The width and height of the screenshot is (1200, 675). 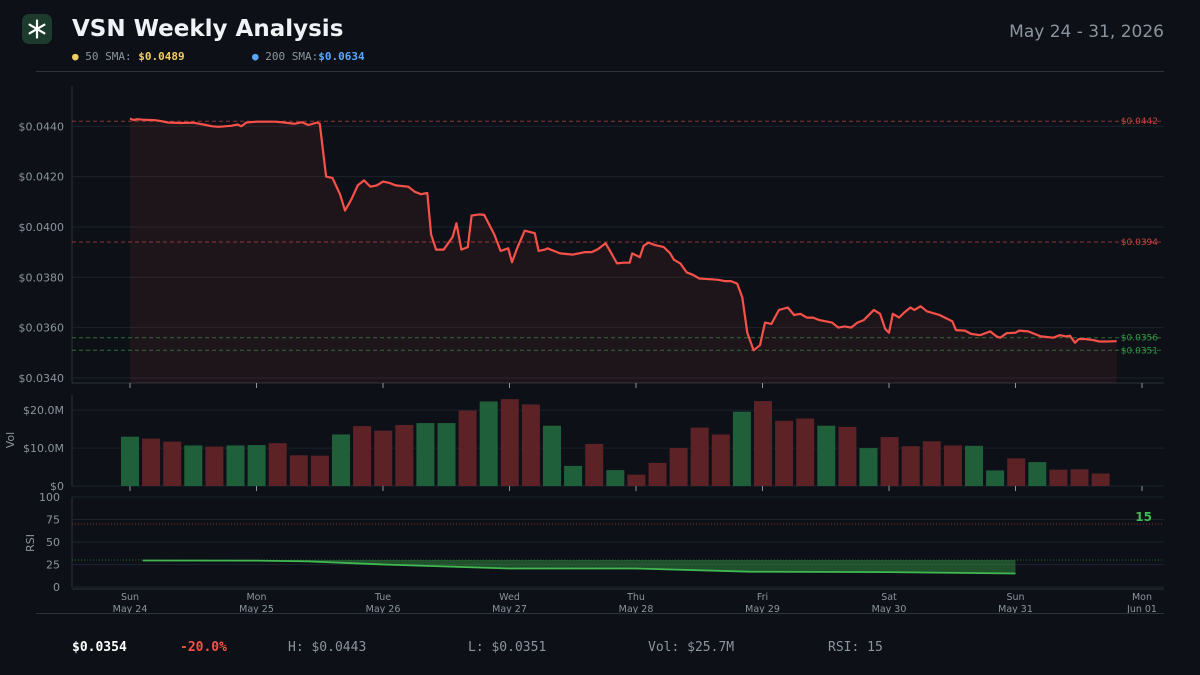 What do you see at coordinates (49, 497) in the screenshot?
I see `rsi-y-tick-label: 100` at bounding box center [49, 497].